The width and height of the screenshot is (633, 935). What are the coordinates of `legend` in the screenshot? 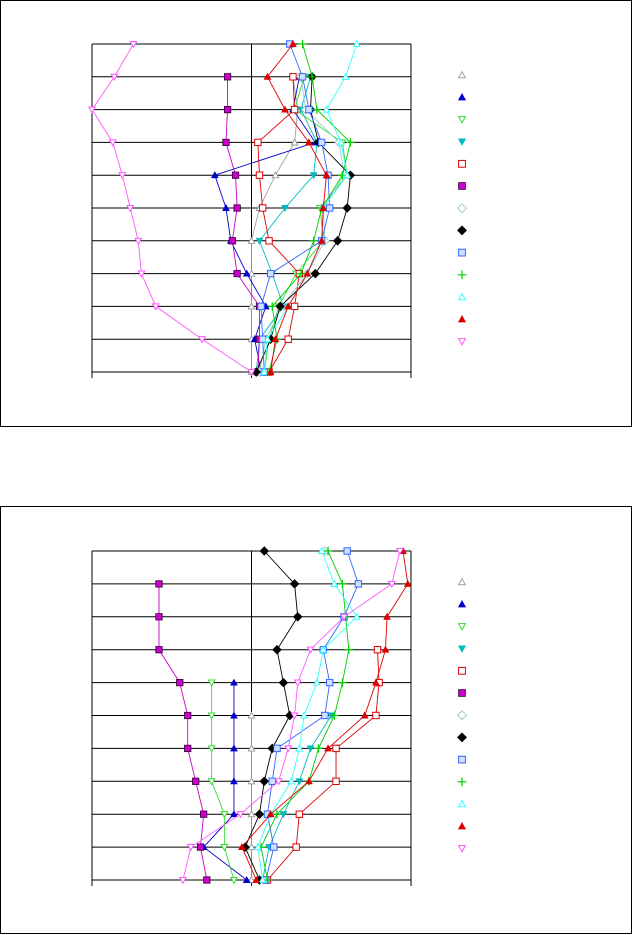 It's located at (462, 715).